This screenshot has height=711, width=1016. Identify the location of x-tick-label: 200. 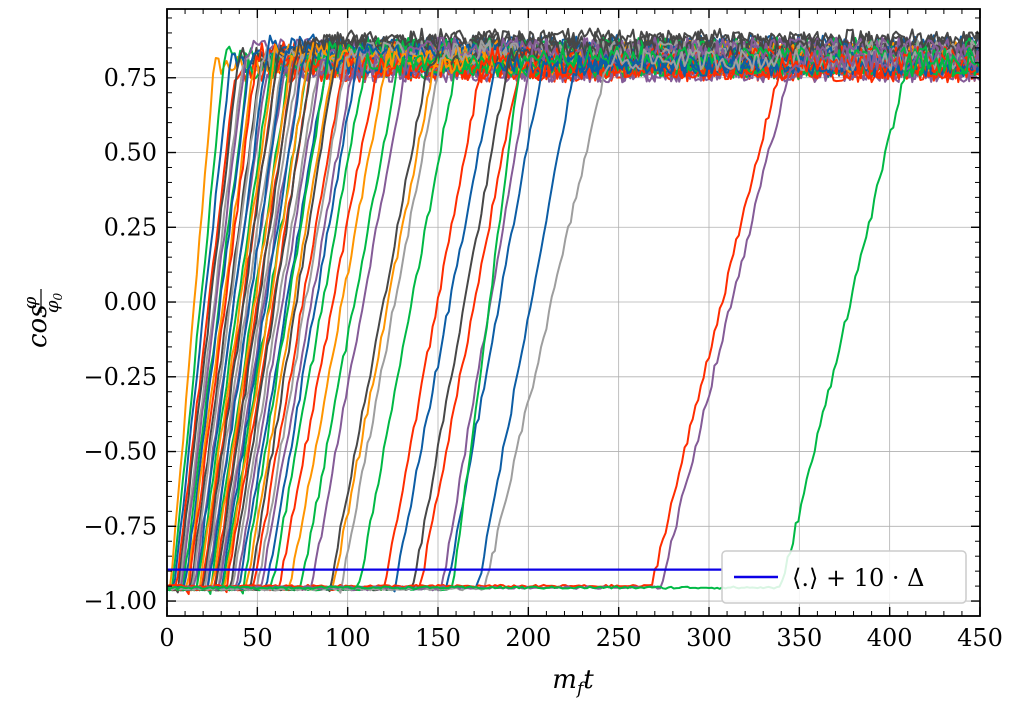
(528, 638).